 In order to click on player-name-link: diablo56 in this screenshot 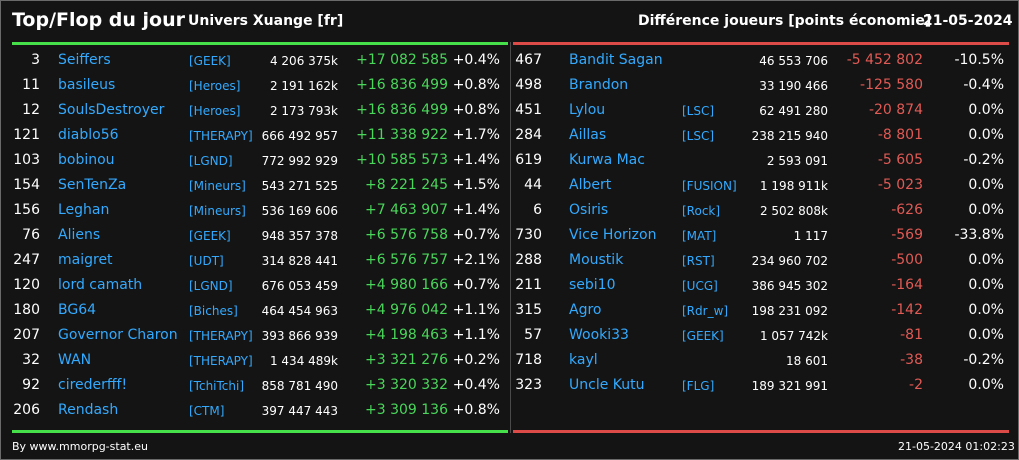, I will do `click(88, 135)`.